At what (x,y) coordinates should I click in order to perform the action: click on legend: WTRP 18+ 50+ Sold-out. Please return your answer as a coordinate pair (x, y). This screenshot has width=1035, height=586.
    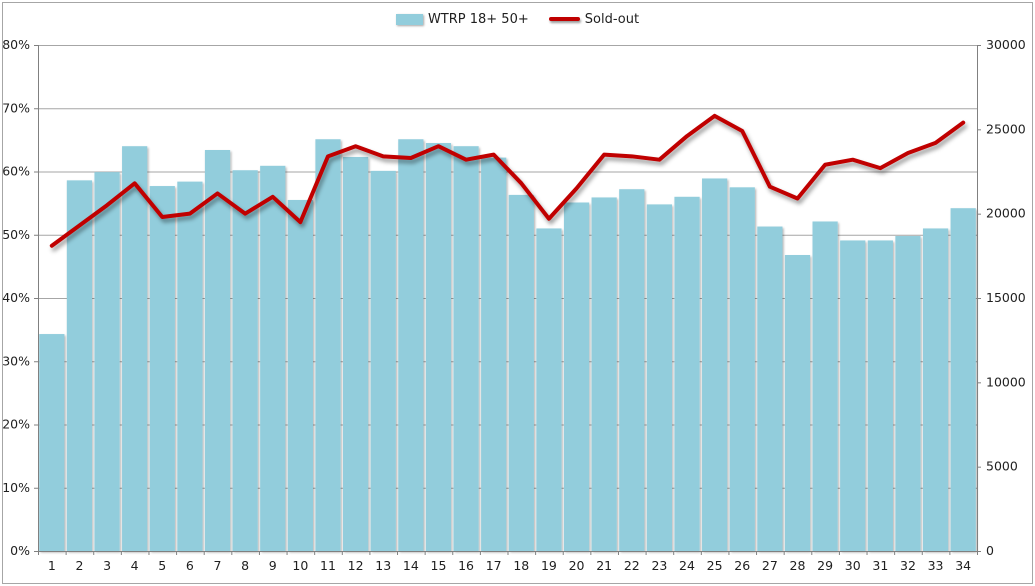
    Looking at the image, I should click on (517, 19).